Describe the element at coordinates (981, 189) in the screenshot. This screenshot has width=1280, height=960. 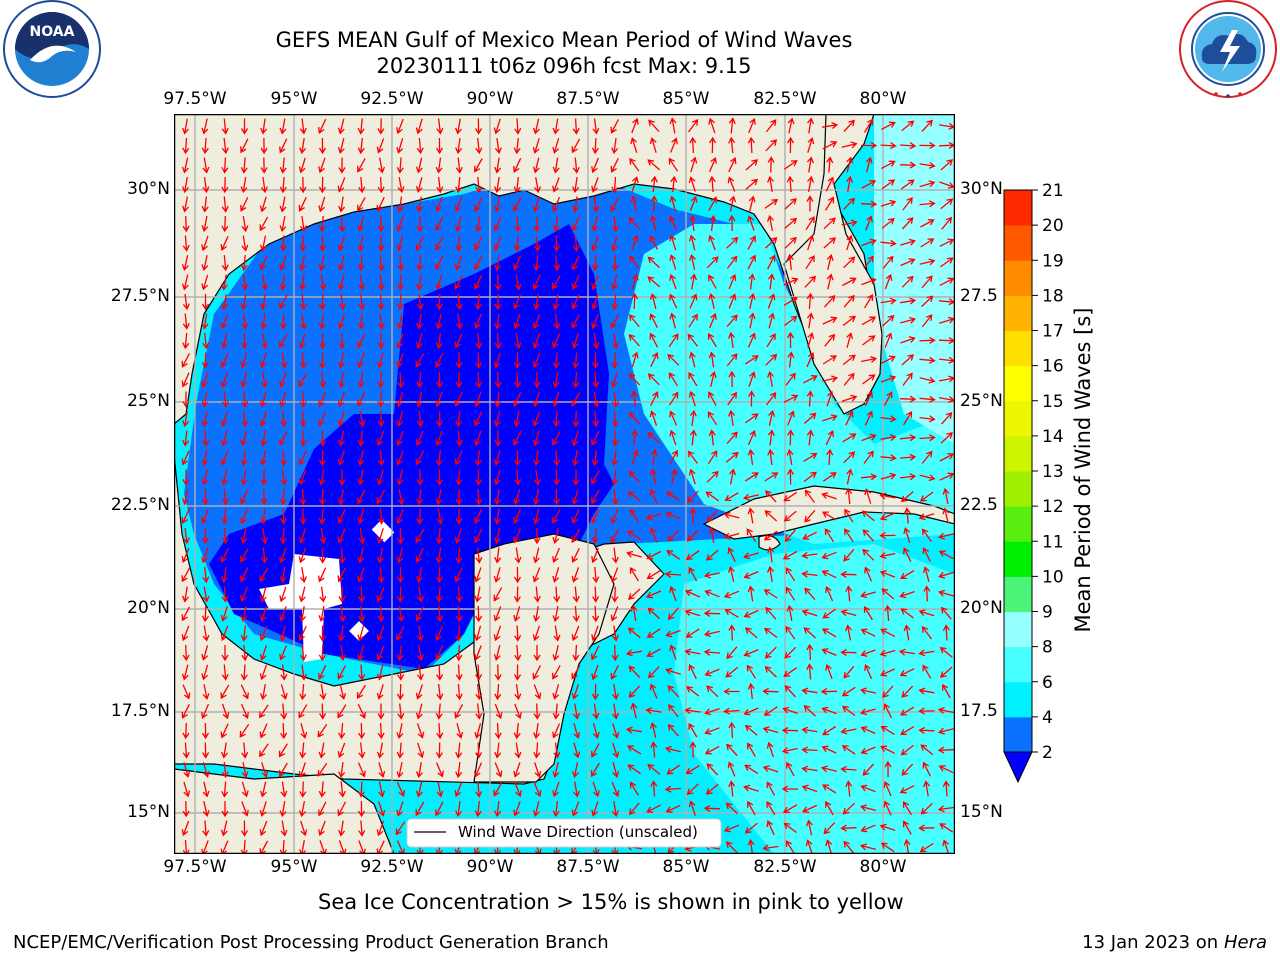
I see `lat-label-right: 30°N` at that location.